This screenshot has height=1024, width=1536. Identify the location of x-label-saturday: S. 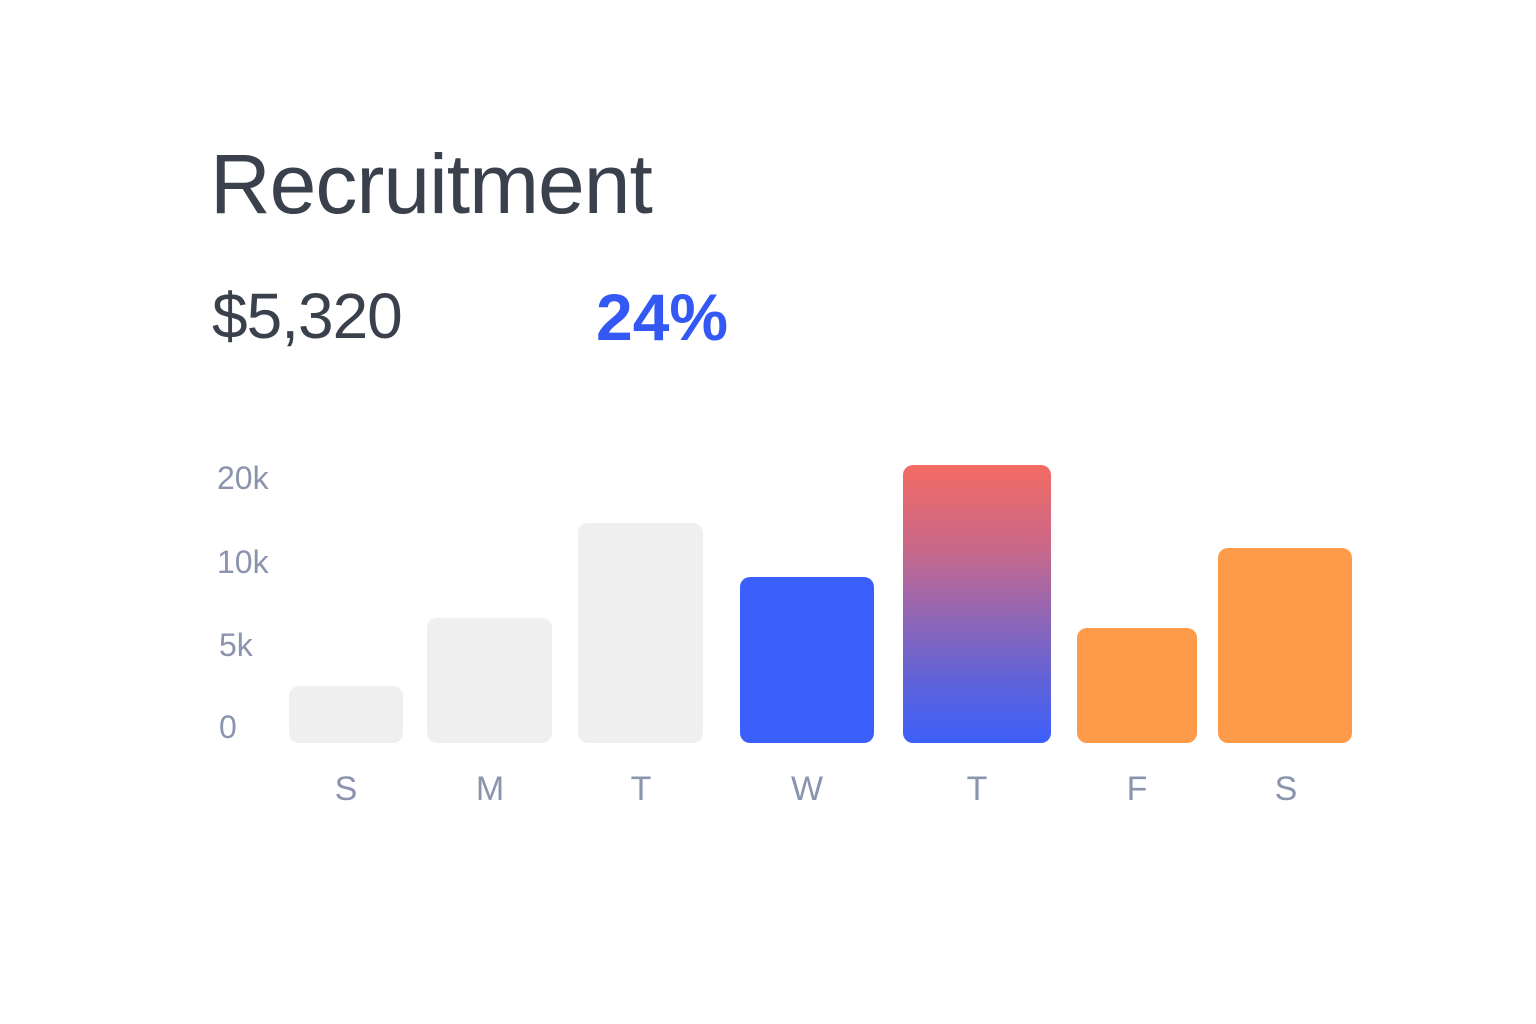
(1286, 789).